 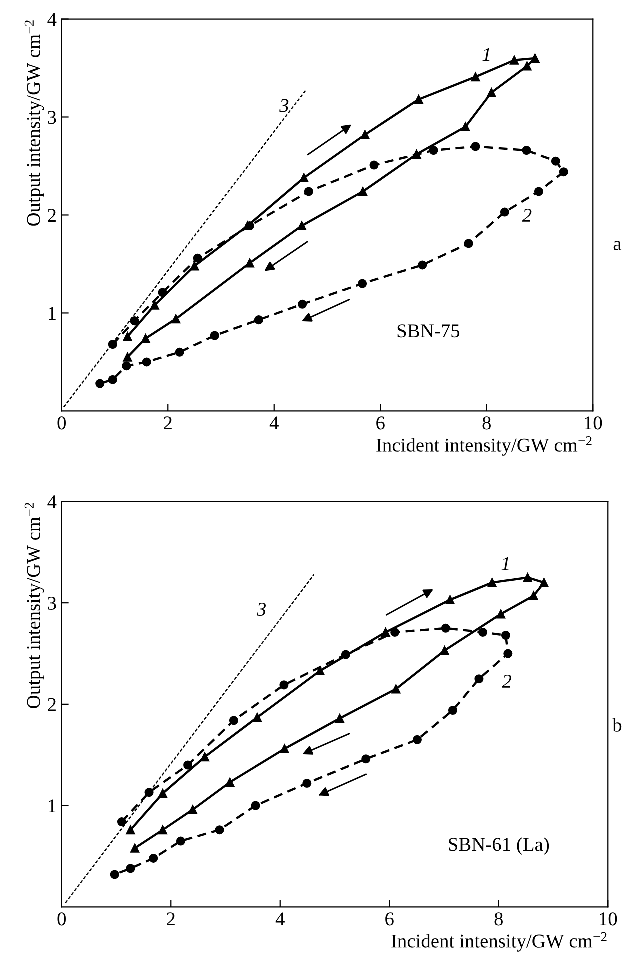 I want to click on x-tick-label: 10, so click(x=593, y=423).